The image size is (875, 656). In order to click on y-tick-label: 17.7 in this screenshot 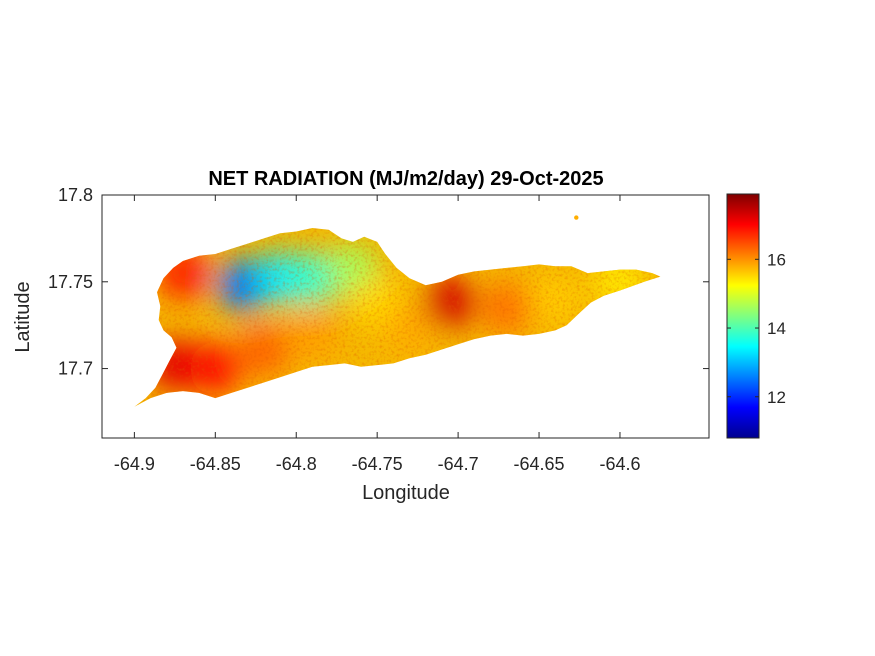, I will do `click(75, 369)`.